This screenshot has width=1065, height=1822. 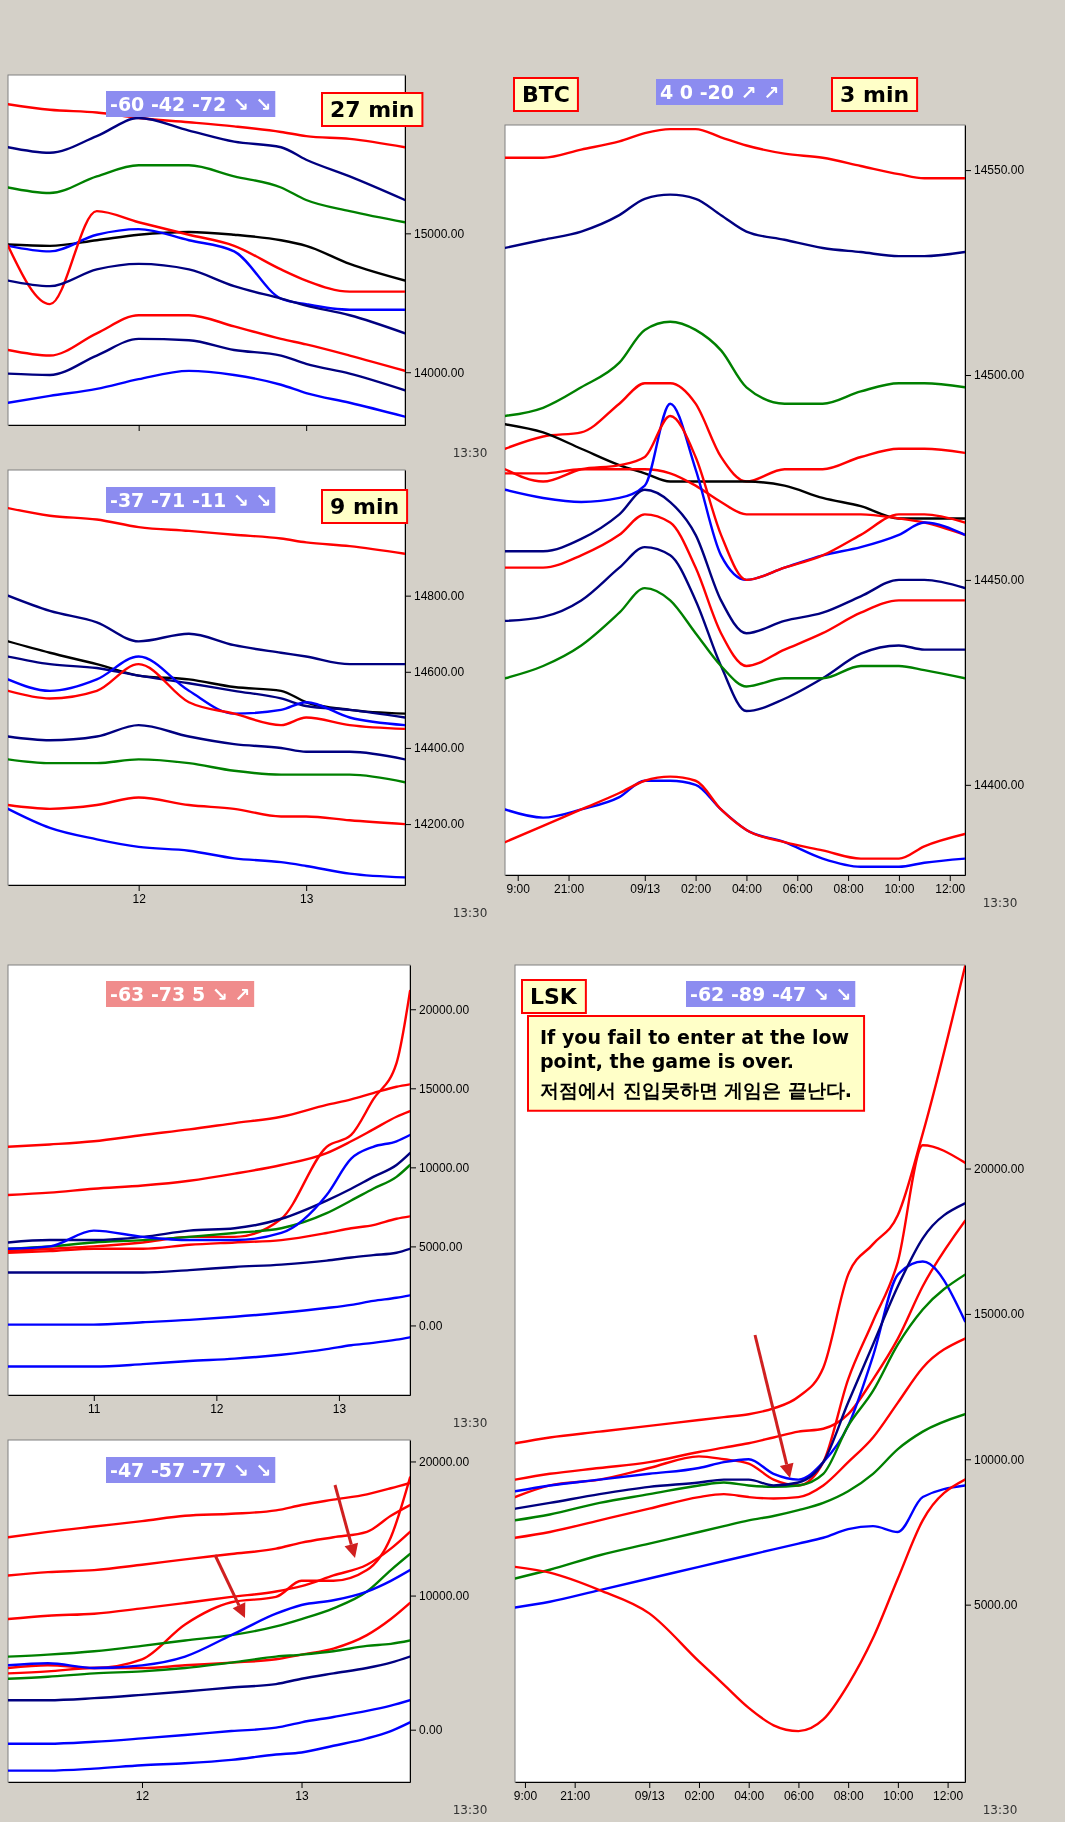 What do you see at coordinates (191, 104) in the screenshot?
I see `annotation: -60 -42 -72 ↘ ↘` at bounding box center [191, 104].